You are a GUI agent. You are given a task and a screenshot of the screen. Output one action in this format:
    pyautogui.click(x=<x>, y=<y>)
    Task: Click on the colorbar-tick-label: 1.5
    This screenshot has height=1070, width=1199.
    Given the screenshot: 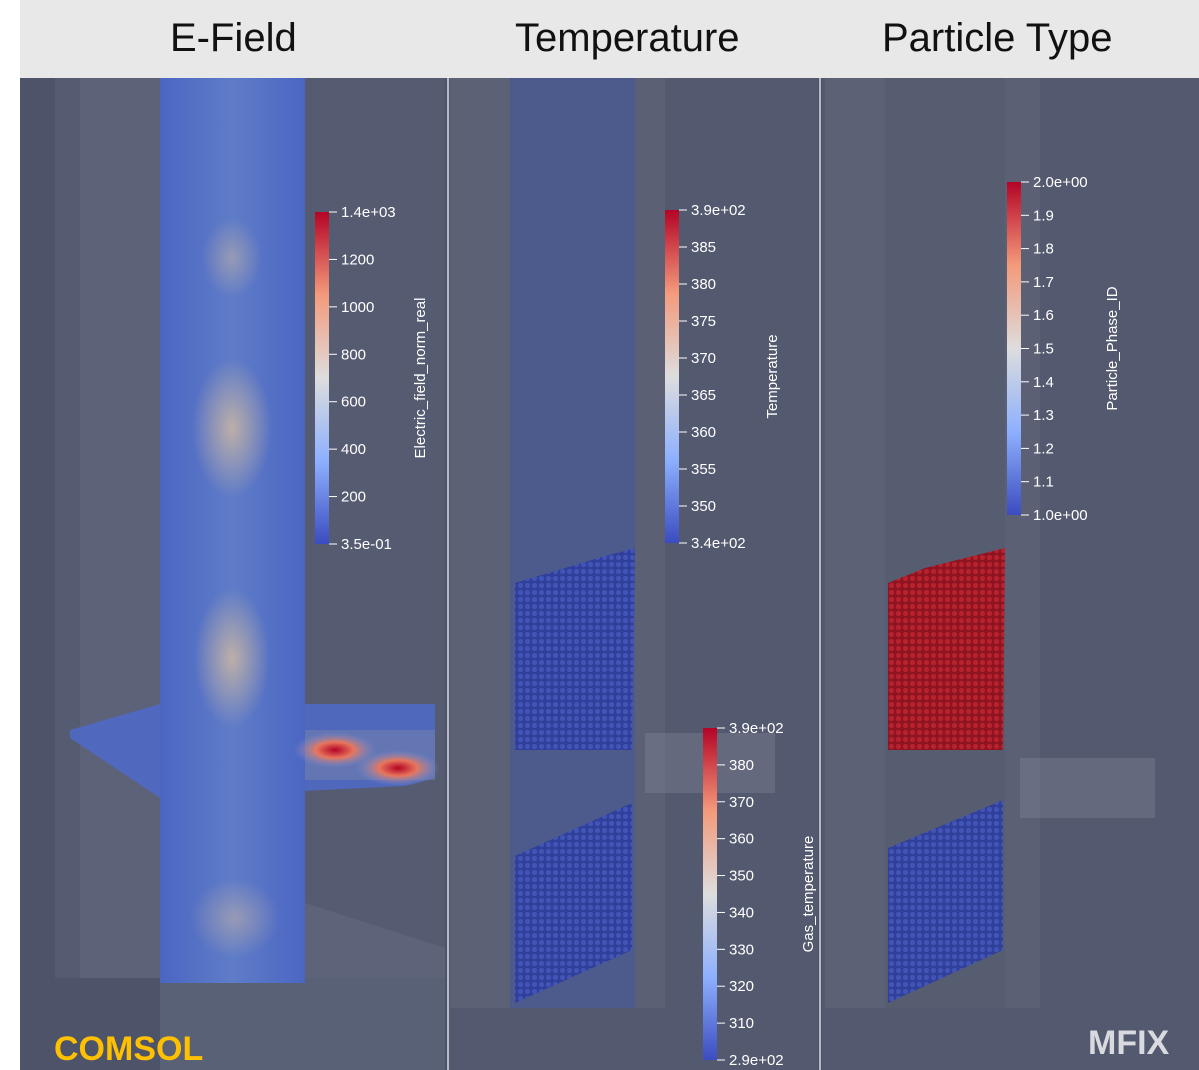 What is the action you would take?
    pyautogui.click(x=1043, y=349)
    